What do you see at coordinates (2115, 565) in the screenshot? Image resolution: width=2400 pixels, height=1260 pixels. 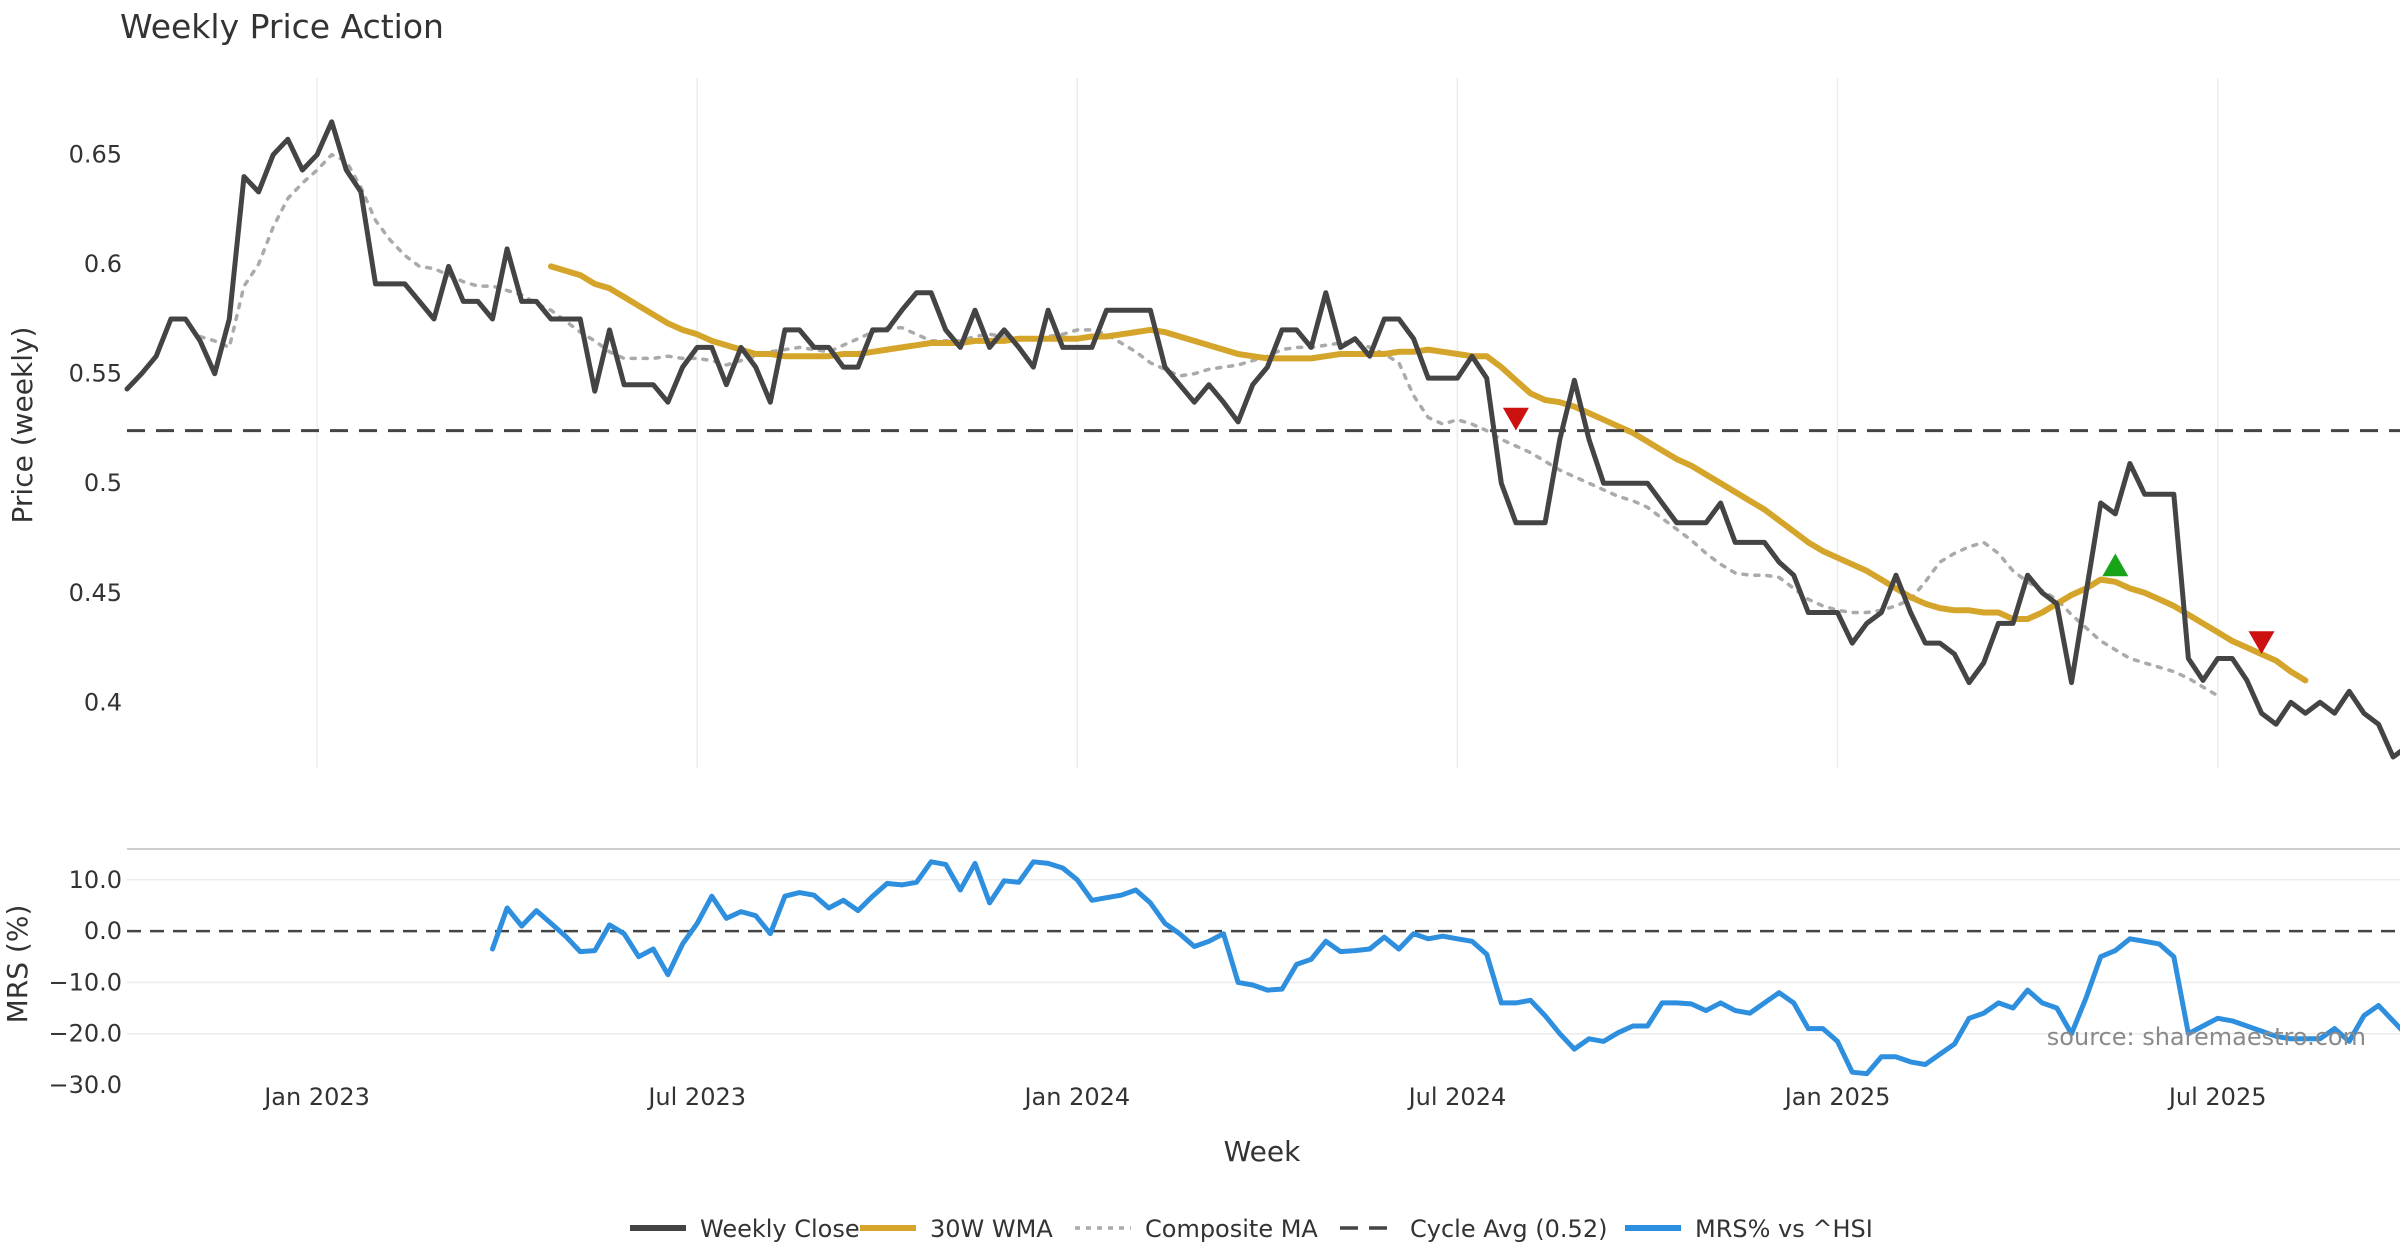 I see `buy-signal-marker` at bounding box center [2115, 565].